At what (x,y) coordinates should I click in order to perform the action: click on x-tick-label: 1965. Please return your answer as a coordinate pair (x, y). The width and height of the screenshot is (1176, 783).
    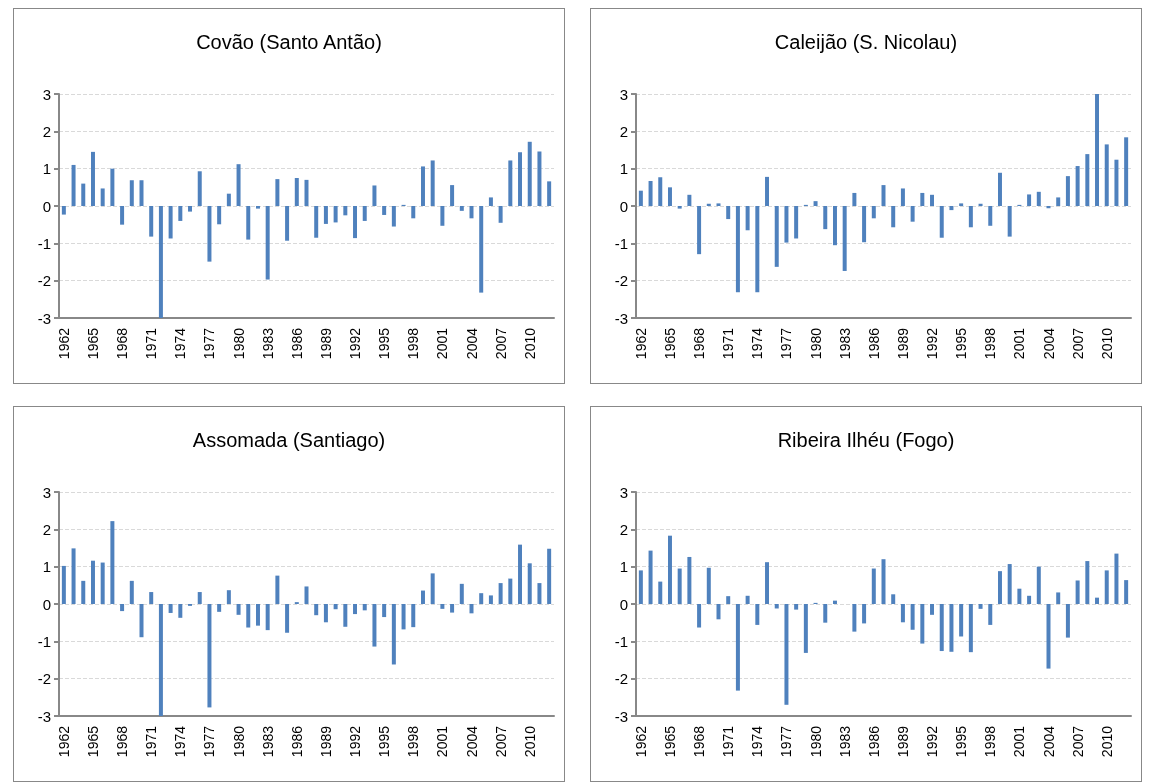
    Looking at the image, I should click on (669, 343).